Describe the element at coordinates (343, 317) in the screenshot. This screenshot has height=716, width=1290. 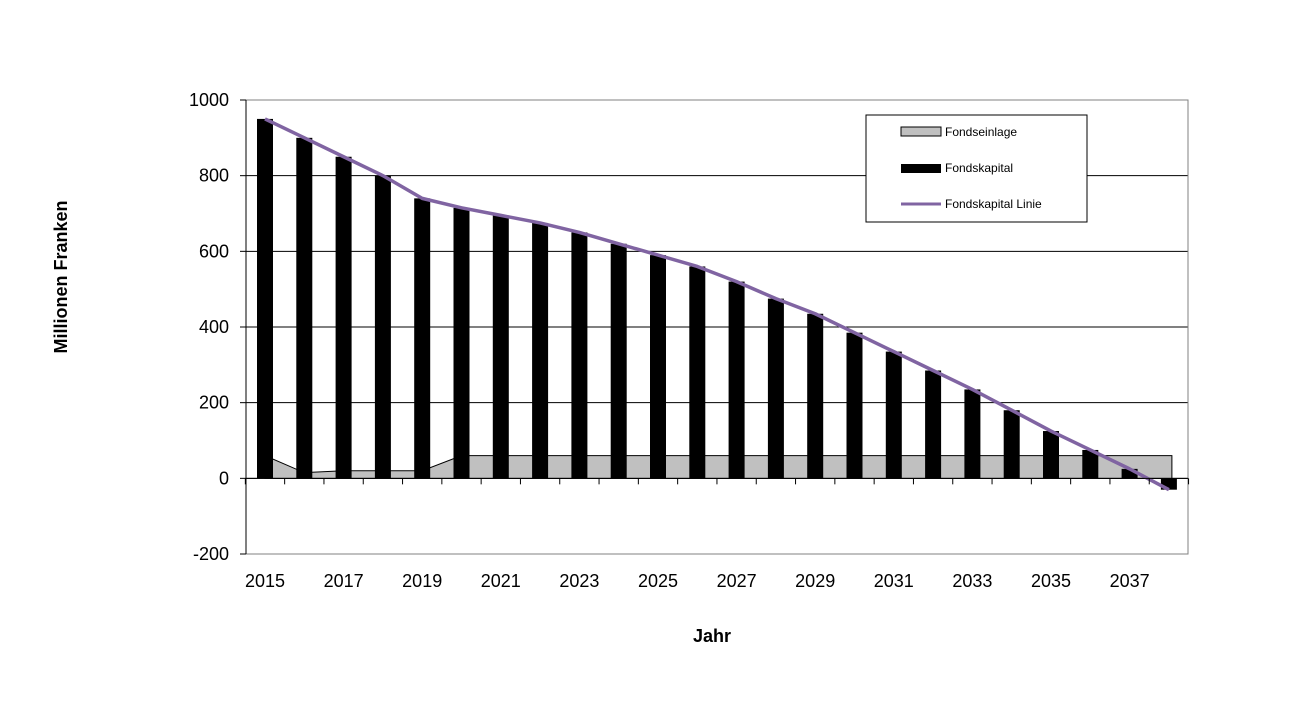
I see `bar-fondskapital-2017` at that location.